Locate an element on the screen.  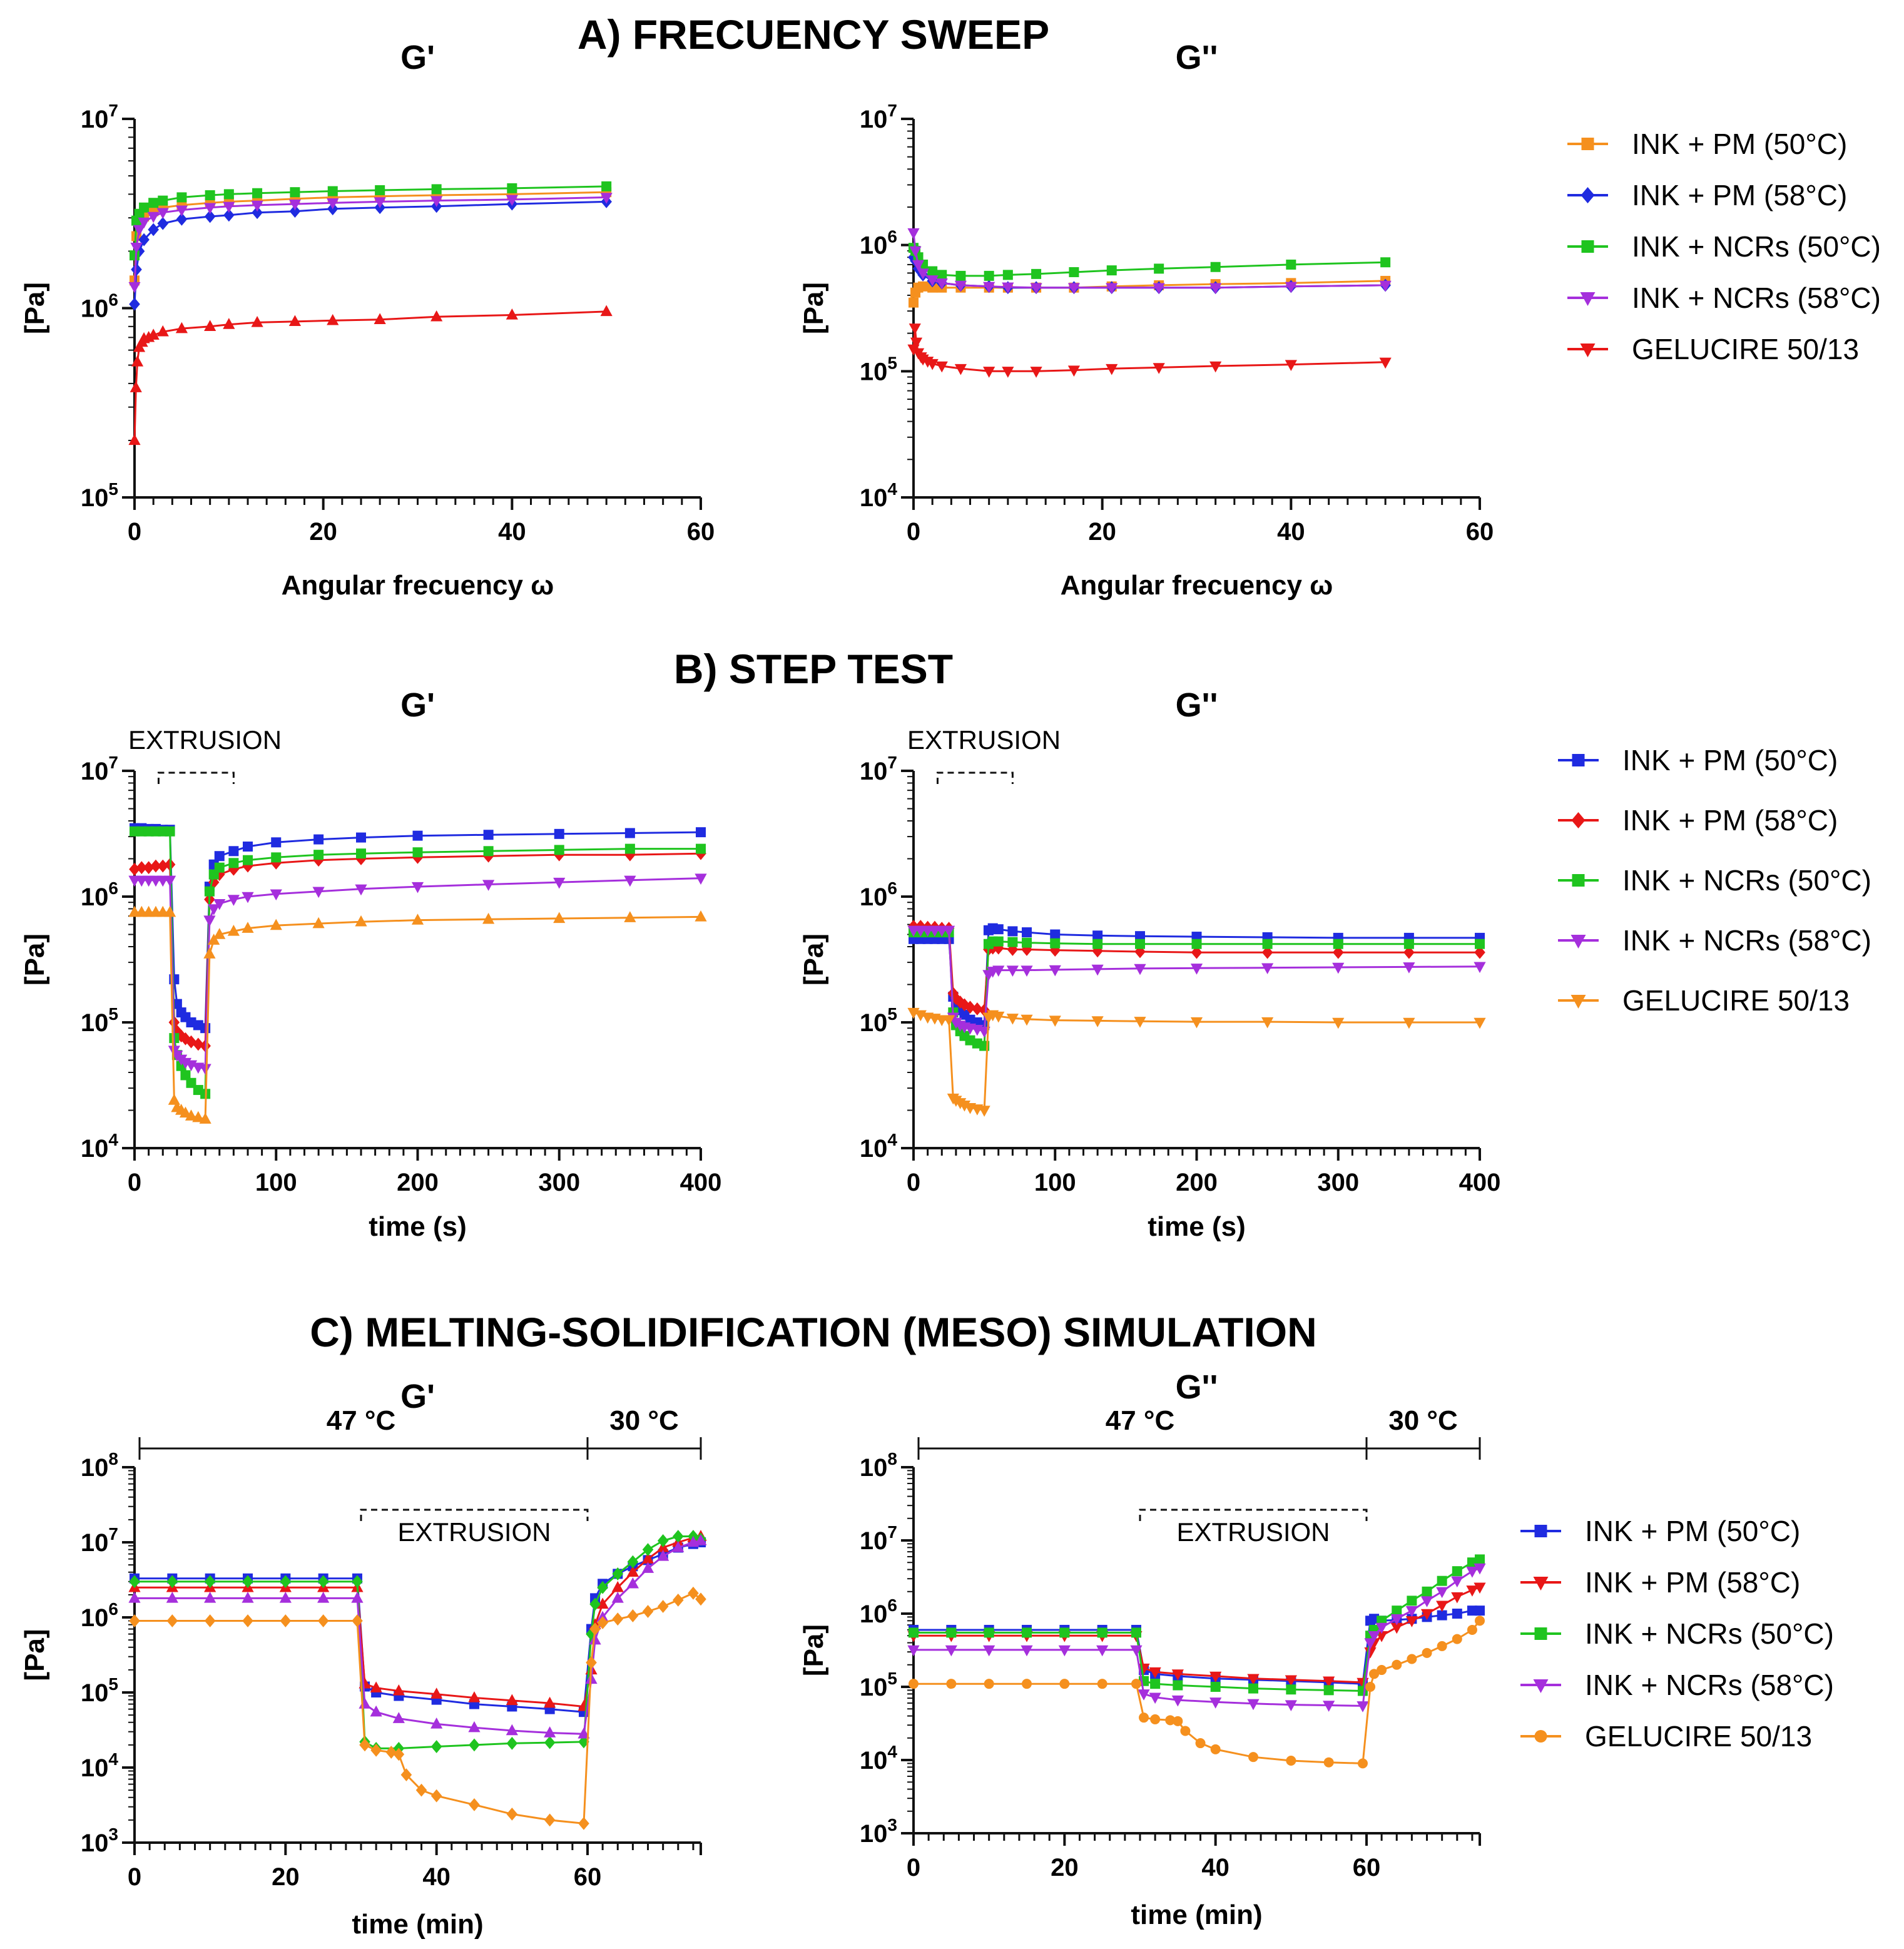
extrusion-bracket is located at coordinates (475, 1515).